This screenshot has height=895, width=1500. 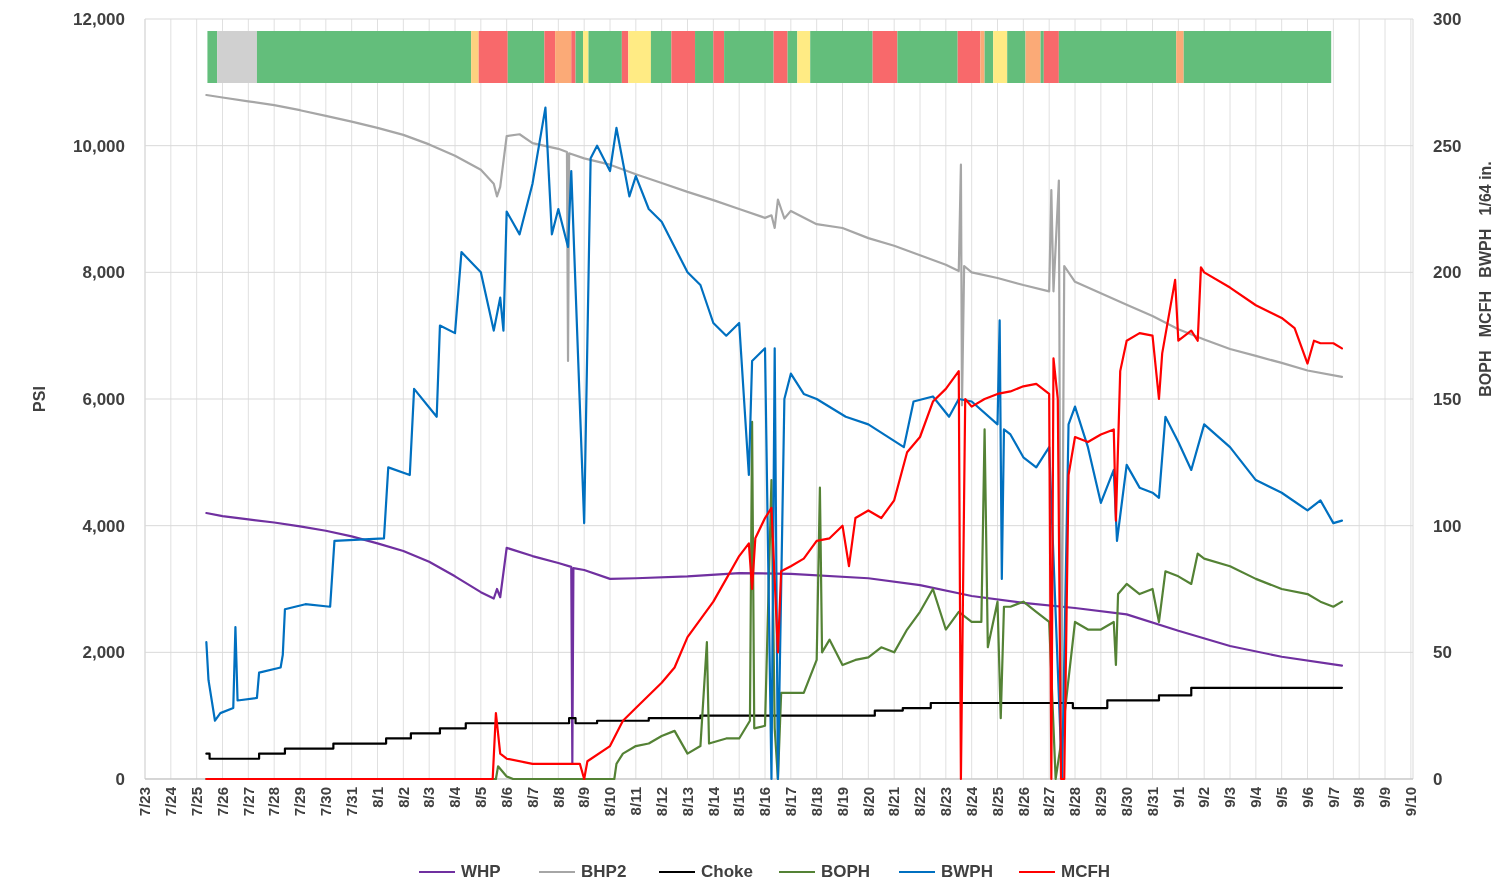 What do you see at coordinates (103, 399) in the screenshot?
I see `y-tick-label: 6,000` at bounding box center [103, 399].